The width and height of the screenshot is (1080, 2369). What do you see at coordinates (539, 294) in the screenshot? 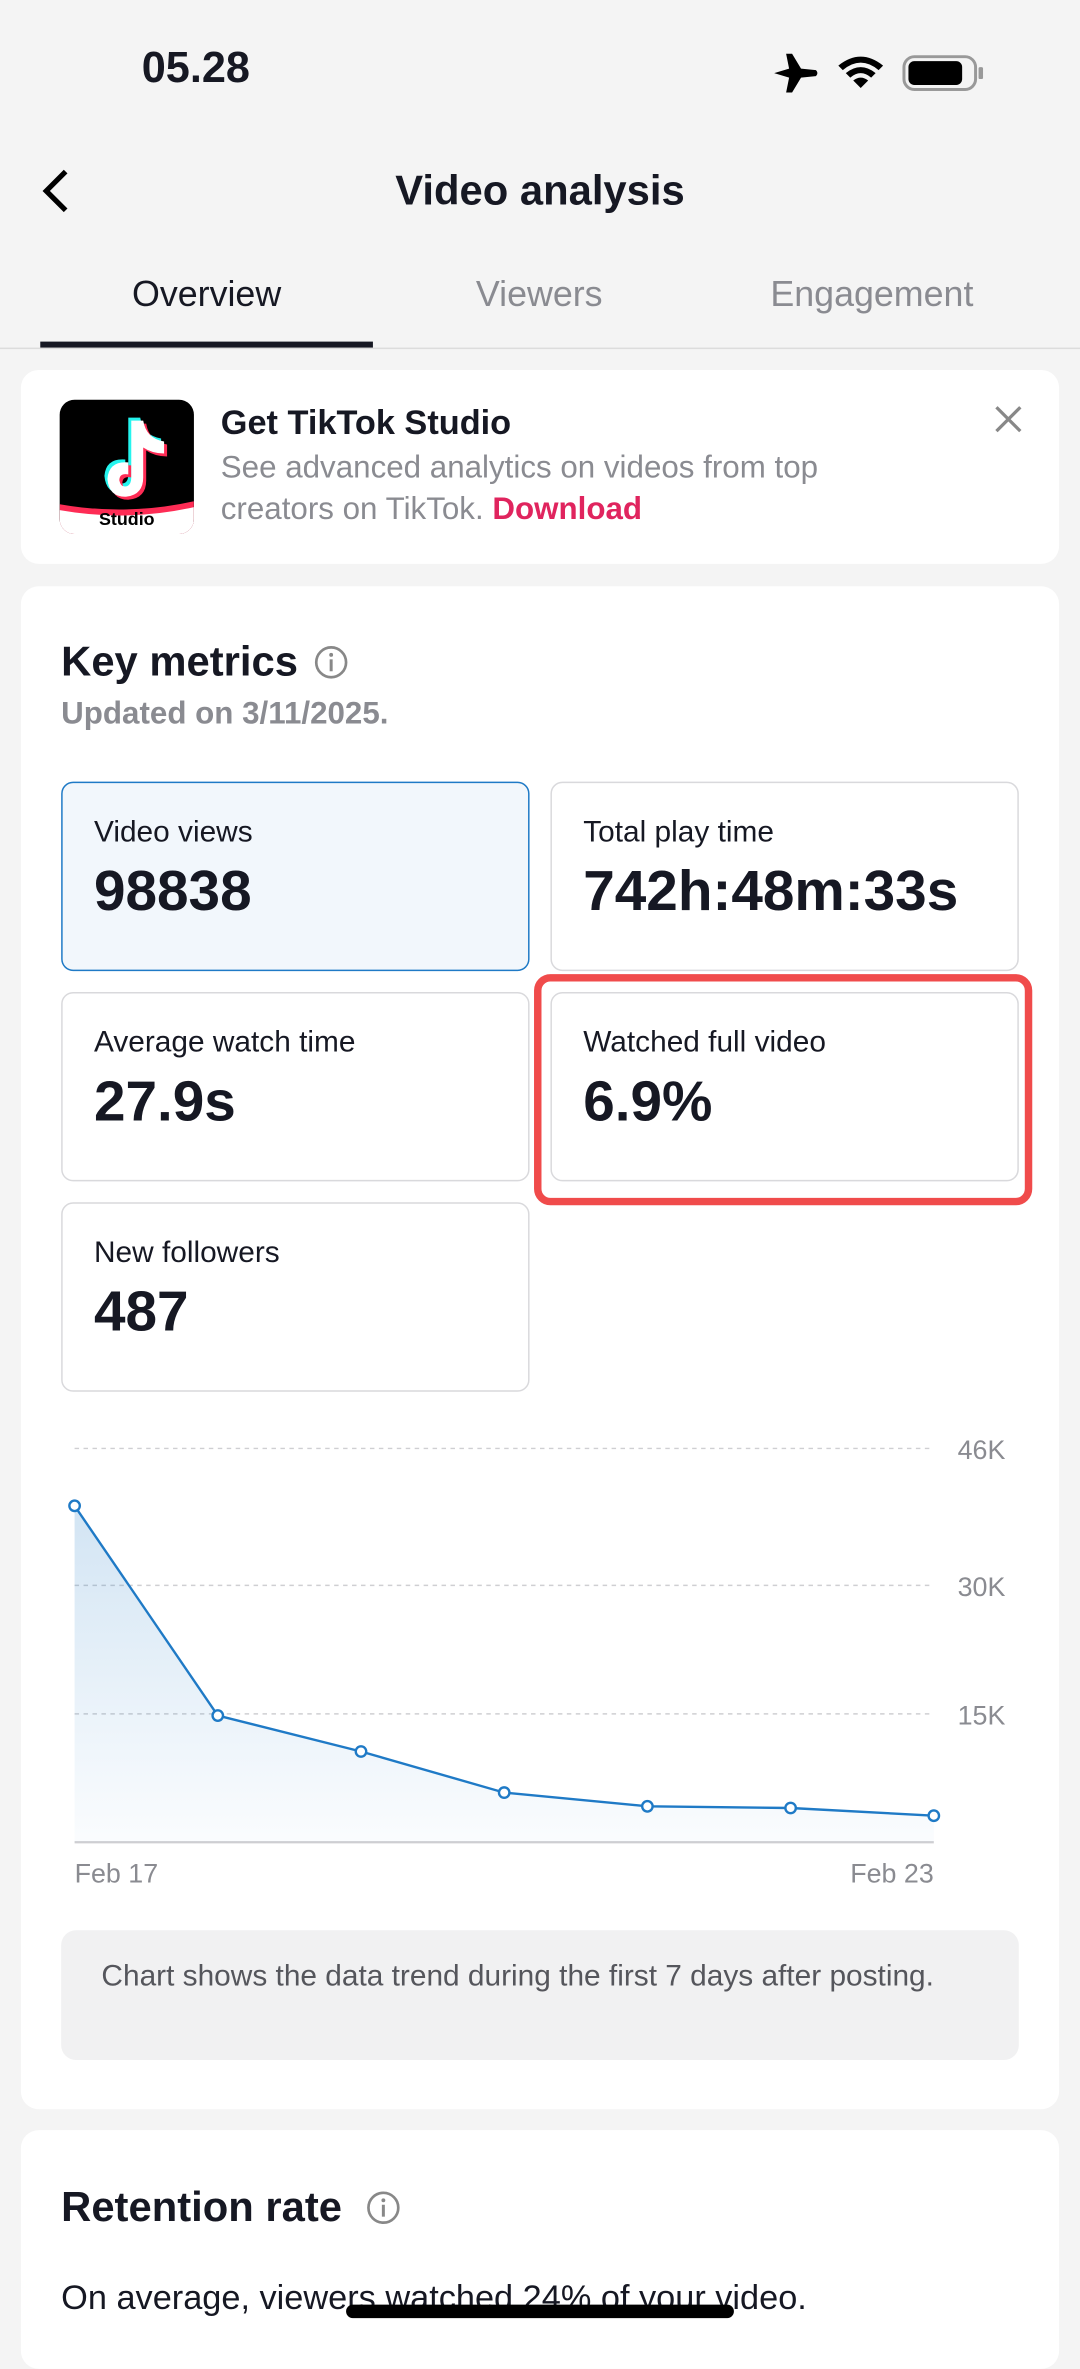
I see `tab: Viewers` at bounding box center [539, 294].